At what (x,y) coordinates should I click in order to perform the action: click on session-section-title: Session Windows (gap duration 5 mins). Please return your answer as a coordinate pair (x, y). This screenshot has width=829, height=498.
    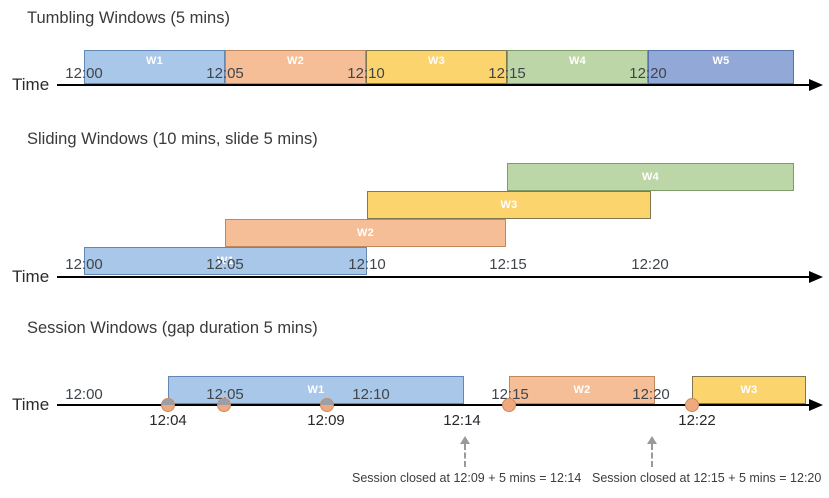
    Looking at the image, I should click on (172, 328).